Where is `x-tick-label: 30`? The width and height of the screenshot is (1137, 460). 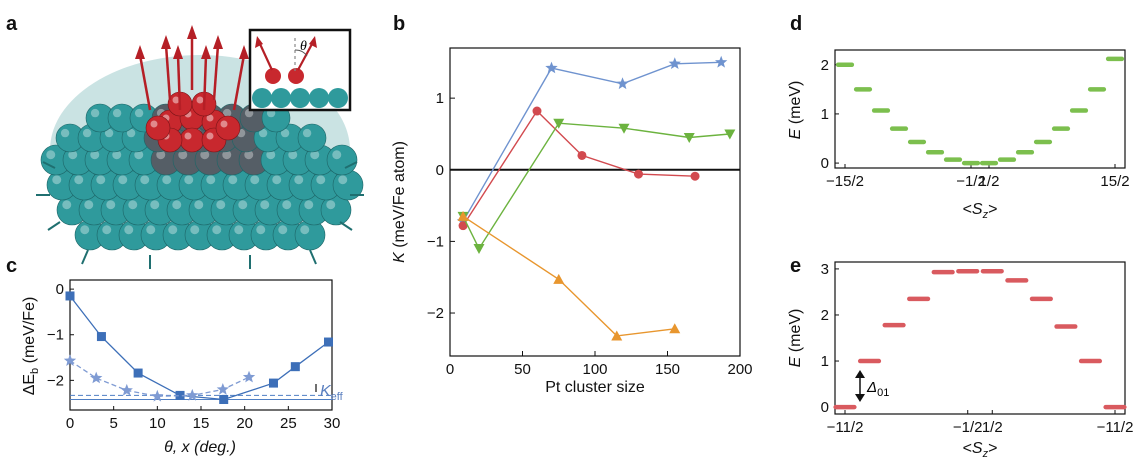 x-tick-label: 30 is located at coordinates (332, 423).